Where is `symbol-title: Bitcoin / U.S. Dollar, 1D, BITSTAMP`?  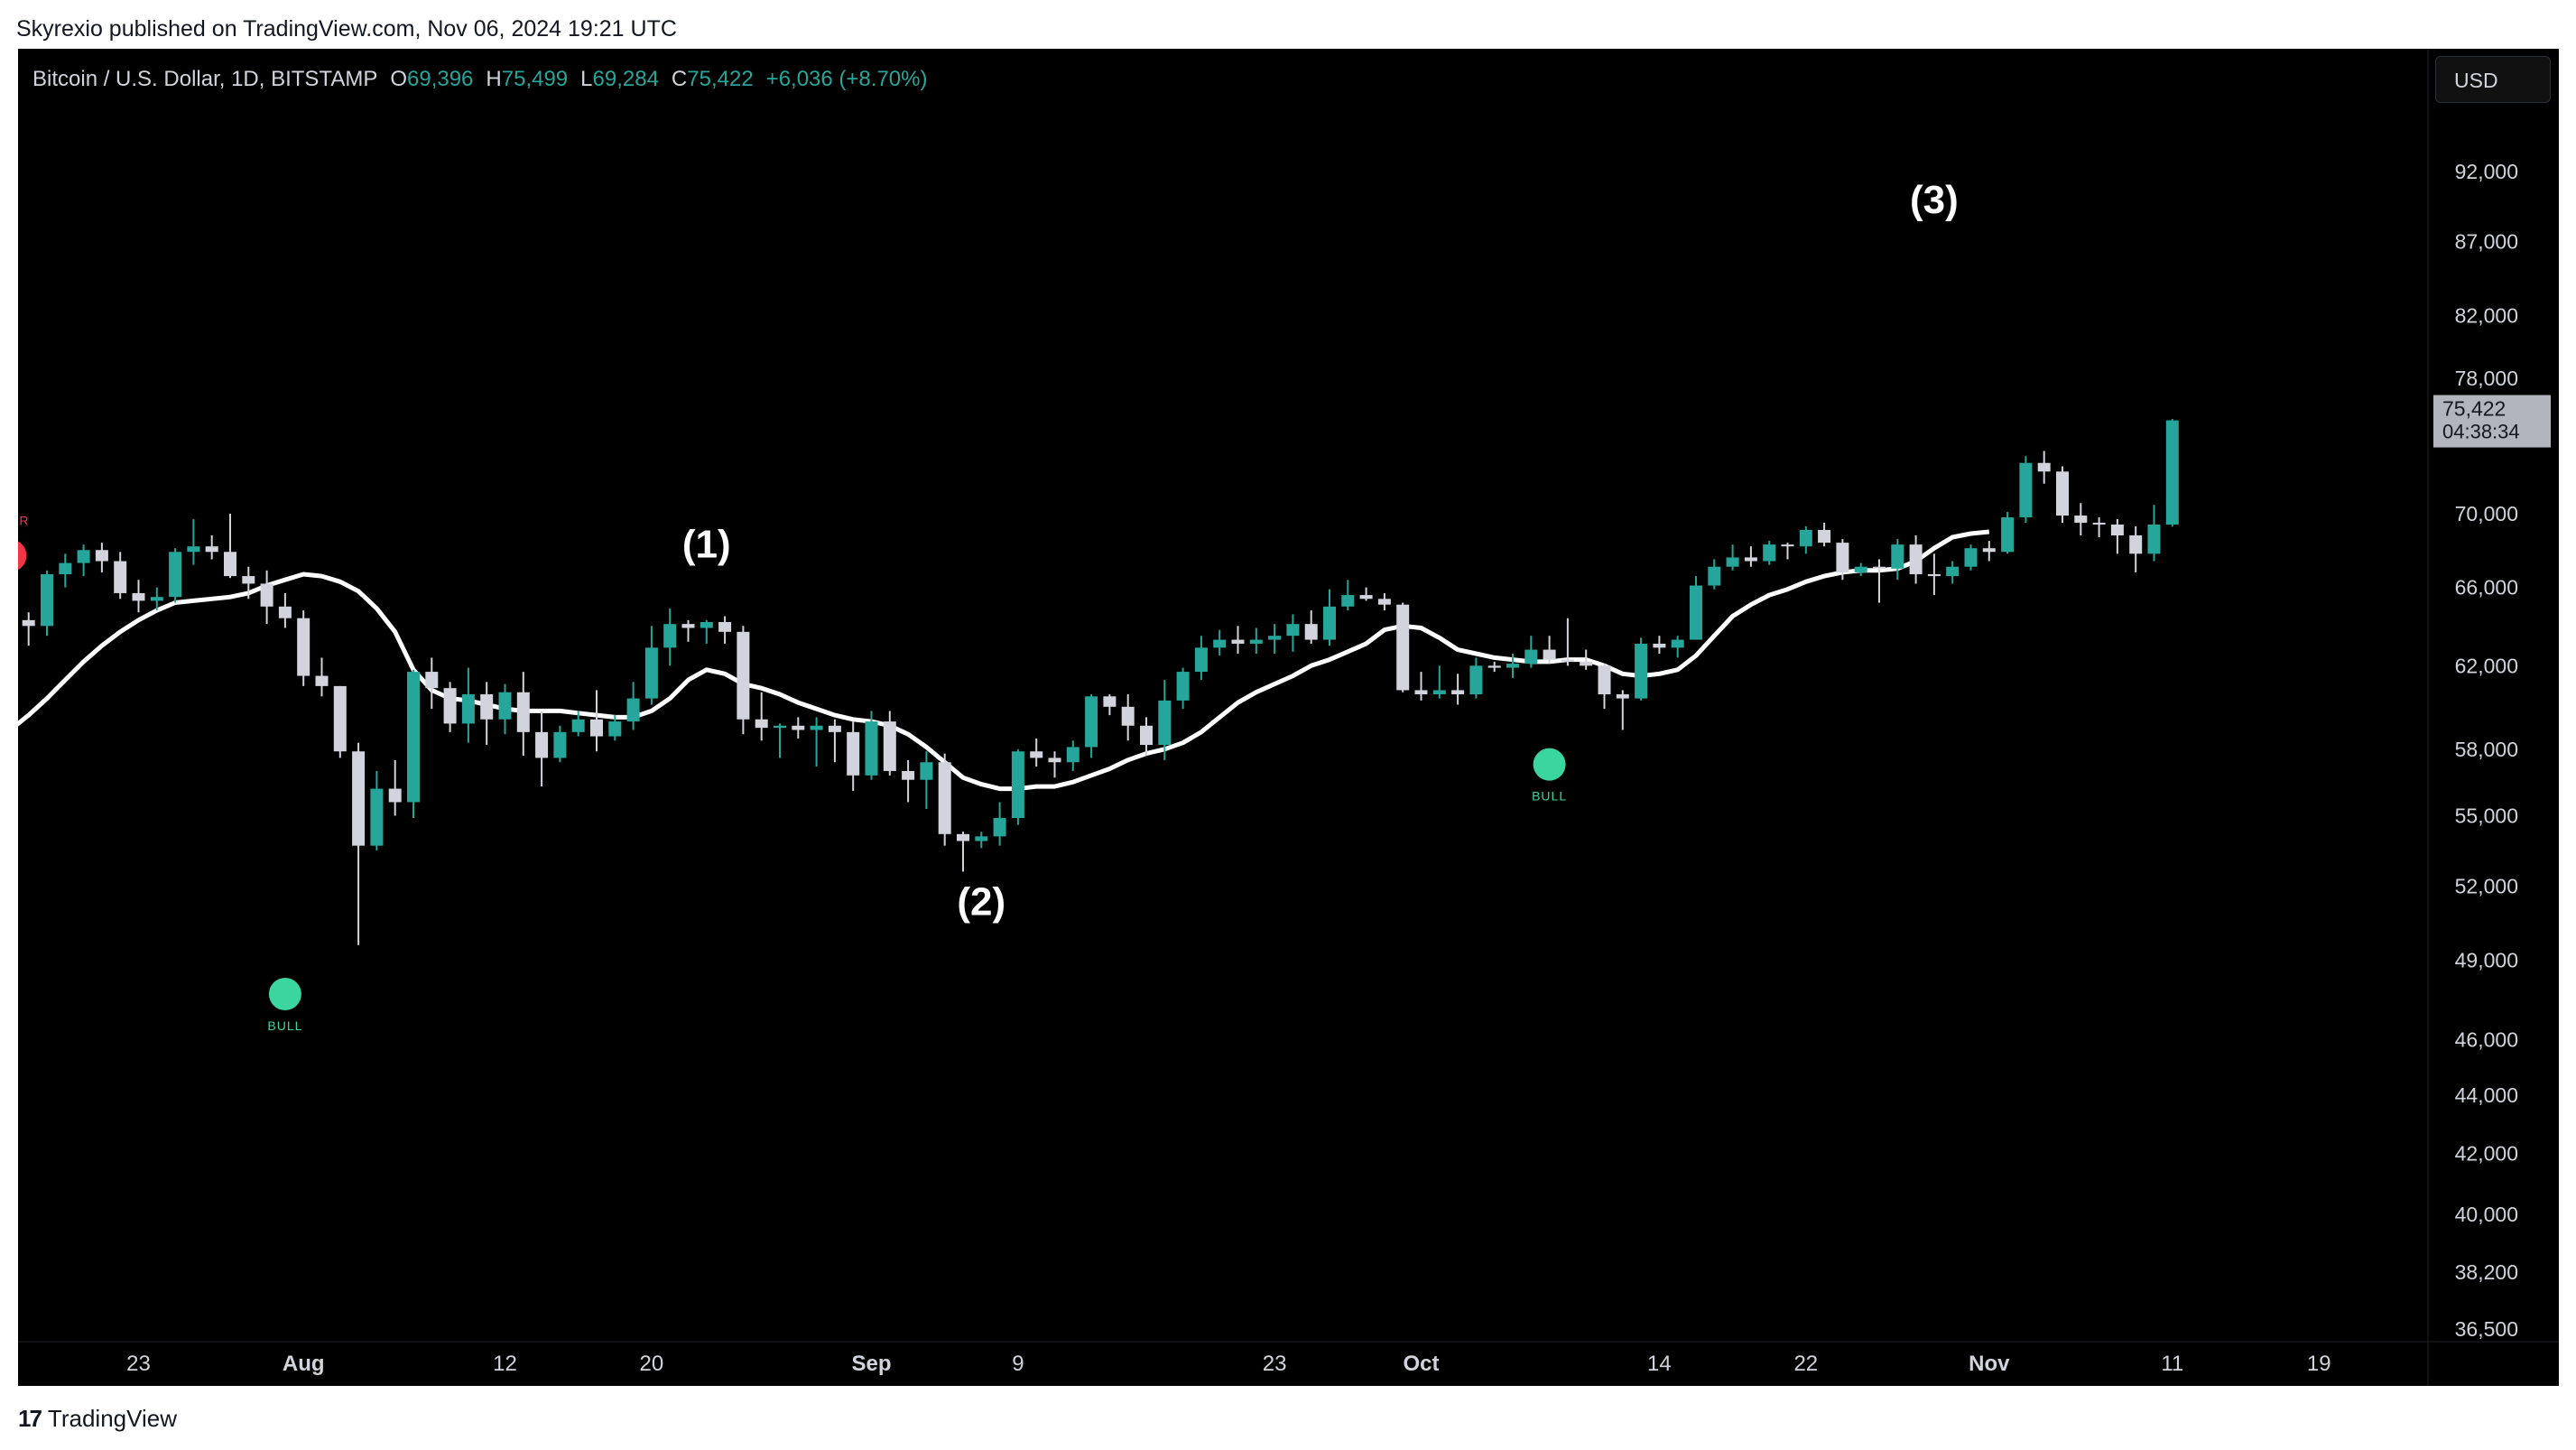
symbol-title: Bitcoin / U.S. Dollar, 1D, BITSTAMP is located at coordinates (205, 79).